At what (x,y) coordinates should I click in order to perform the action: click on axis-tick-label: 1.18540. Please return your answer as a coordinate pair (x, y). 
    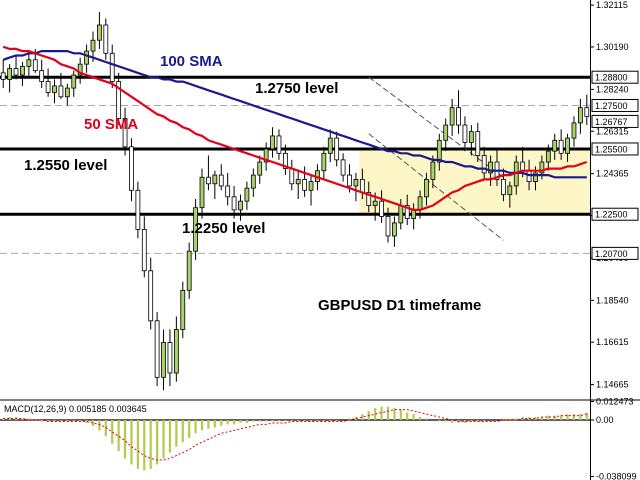
    Looking at the image, I should click on (612, 300).